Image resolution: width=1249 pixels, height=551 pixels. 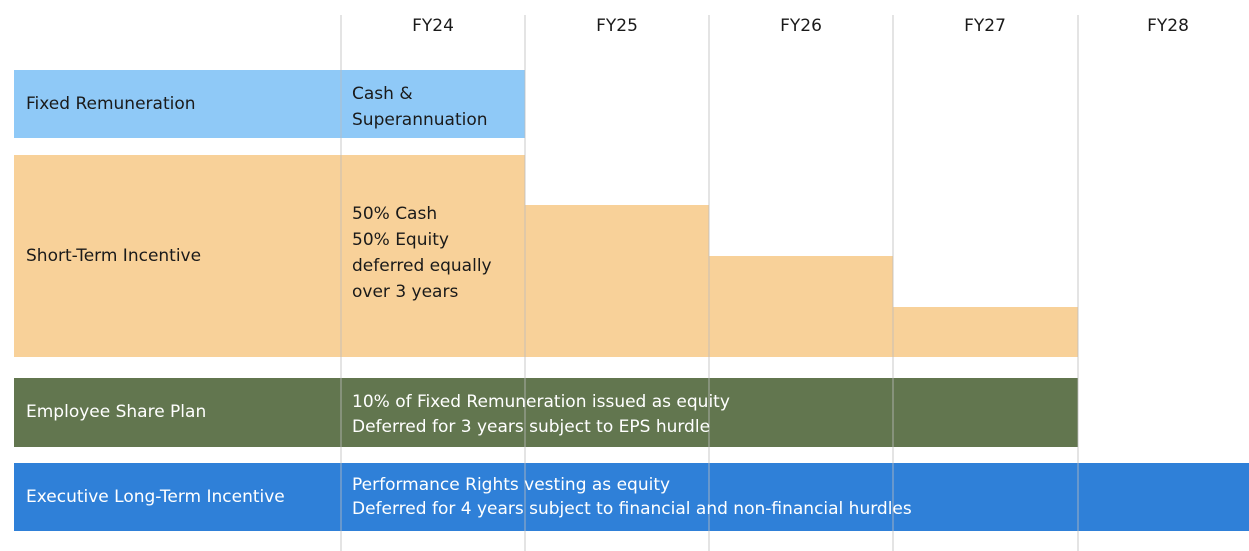 I want to click on employee-share-plan-band, so click(x=546, y=412).